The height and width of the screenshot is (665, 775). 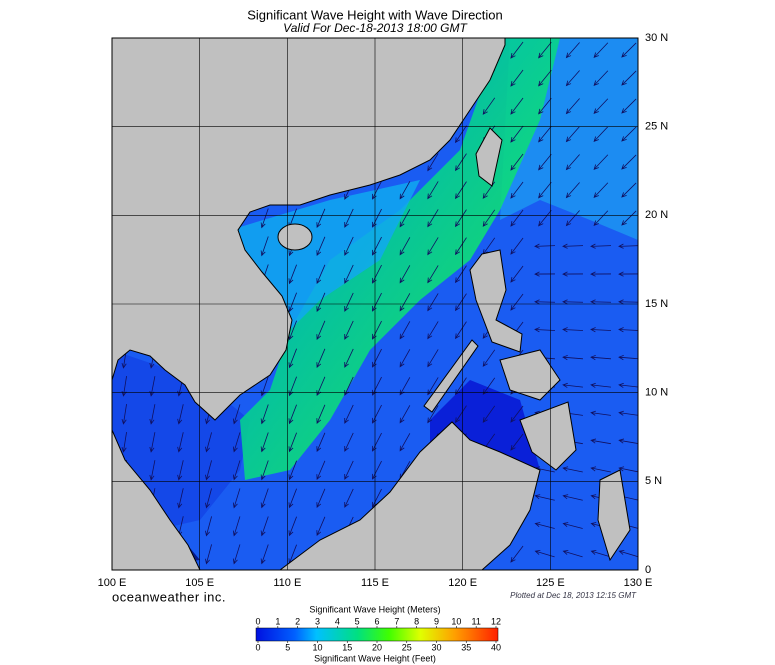 I want to click on colorbar-title-meters: Significant Wave Height (Meters), so click(x=374, y=609).